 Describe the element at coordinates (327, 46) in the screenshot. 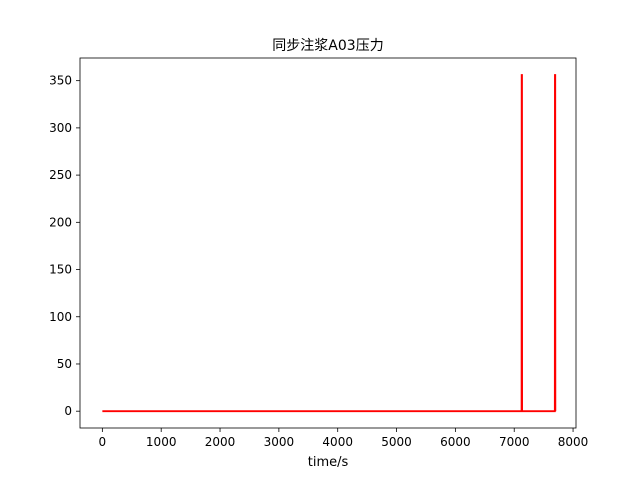

I see `chart-title: 同步注浆A03压力` at that location.